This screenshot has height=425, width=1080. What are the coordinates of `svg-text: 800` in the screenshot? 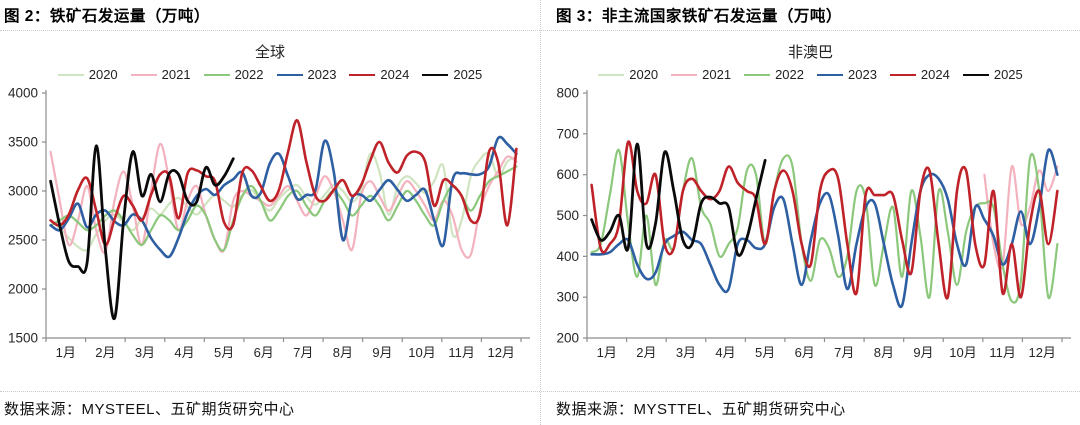 It's located at (567, 93).